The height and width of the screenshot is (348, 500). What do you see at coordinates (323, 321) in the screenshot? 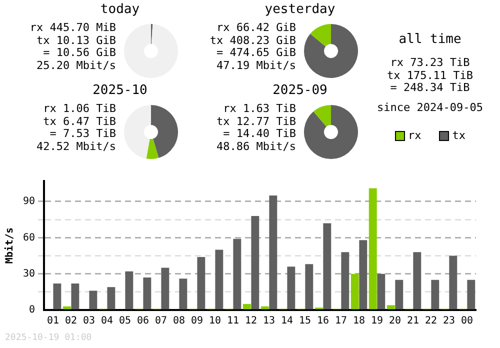
I see `x-tick-label: 16` at bounding box center [323, 321].